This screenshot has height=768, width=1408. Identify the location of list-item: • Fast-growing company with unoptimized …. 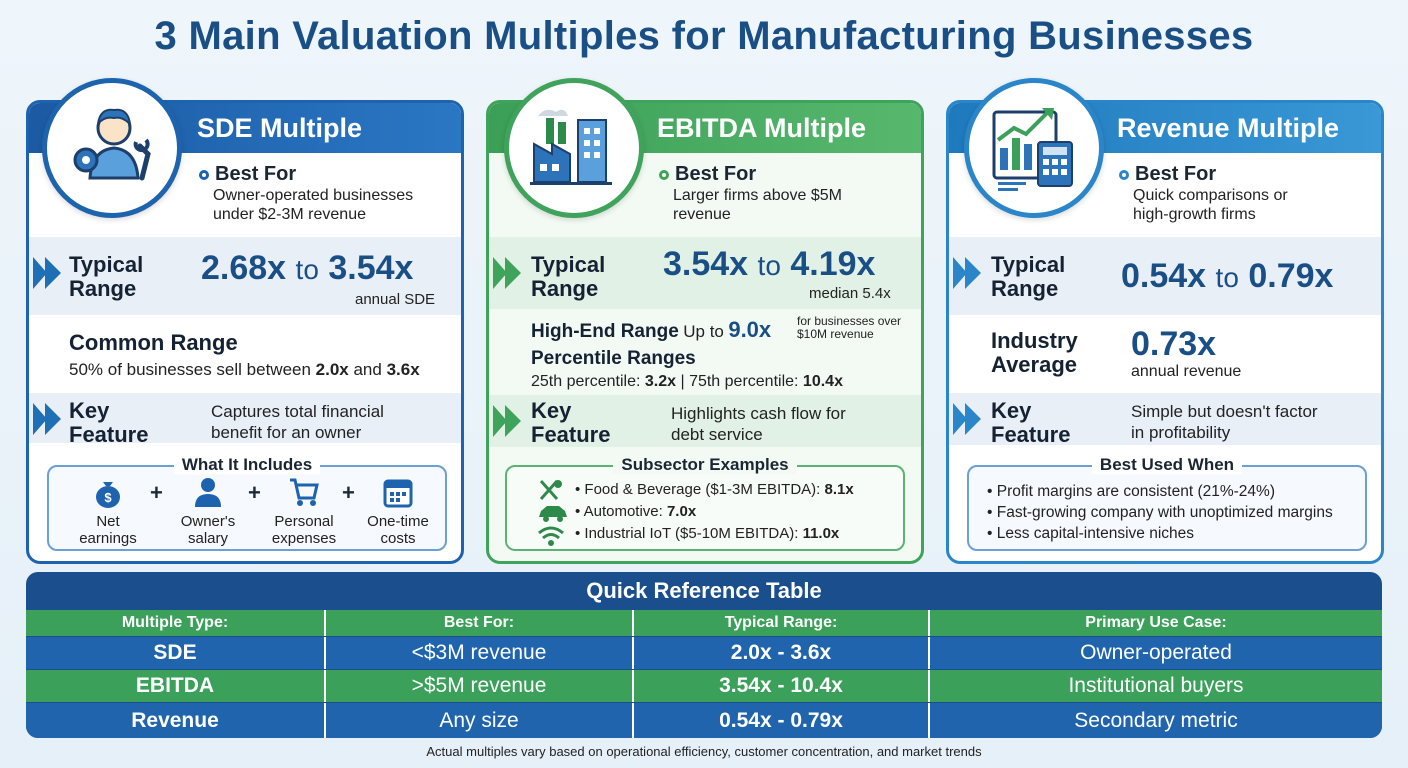
(1160, 512).